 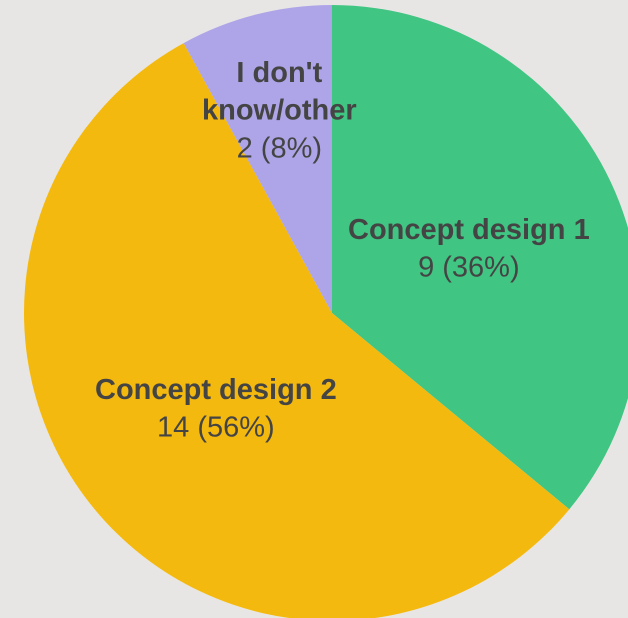 What do you see at coordinates (469, 268) in the screenshot?
I see `data-label: 9 (36%)` at bounding box center [469, 268].